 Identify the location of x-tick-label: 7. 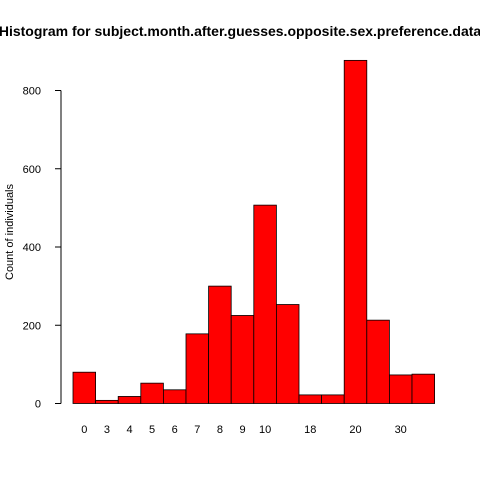
(197, 430).